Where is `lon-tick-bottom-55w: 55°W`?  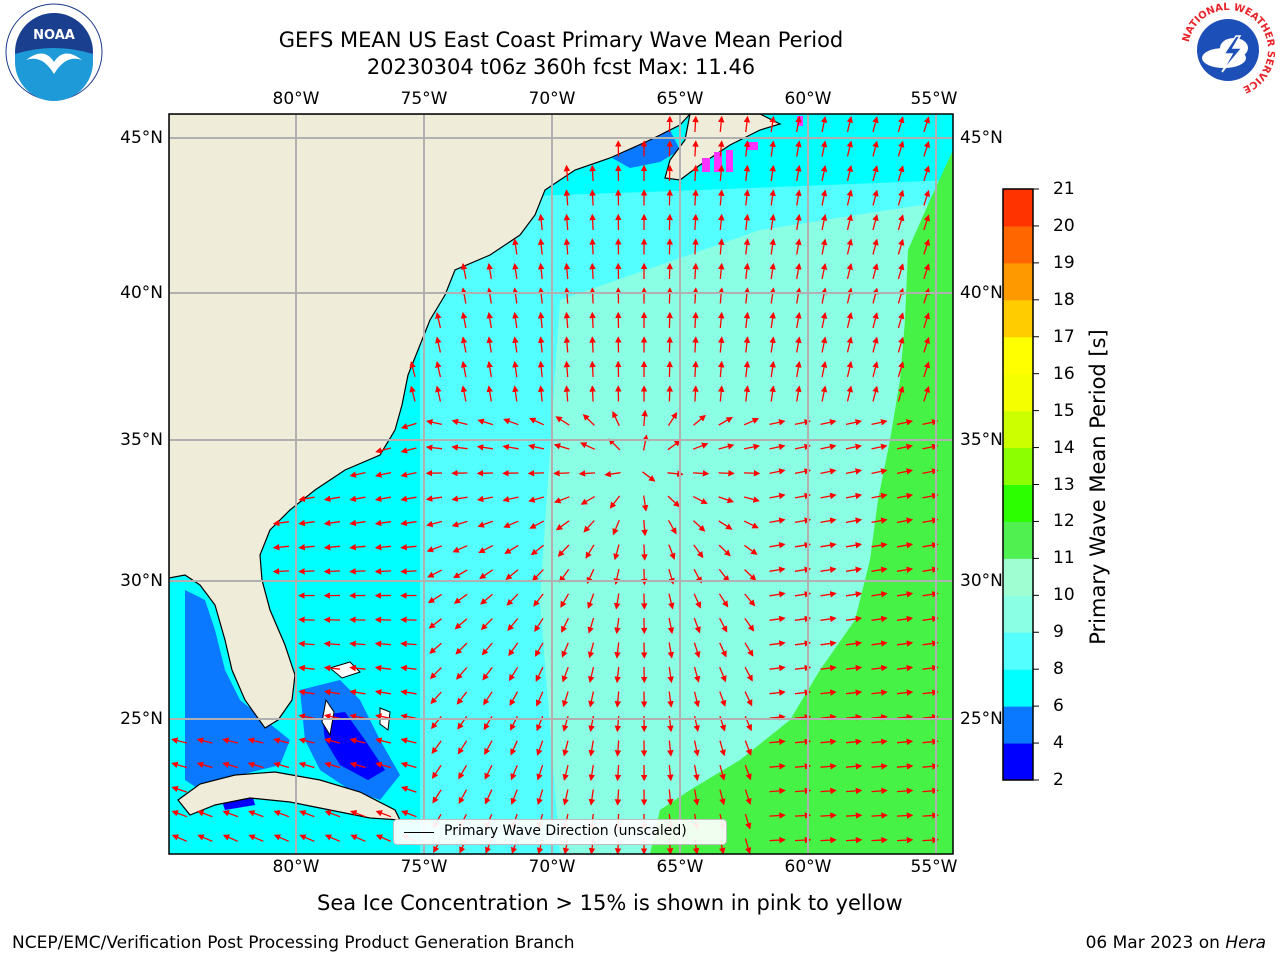
lon-tick-bottom-55w: 55°W is located at coordinates (934, 867).